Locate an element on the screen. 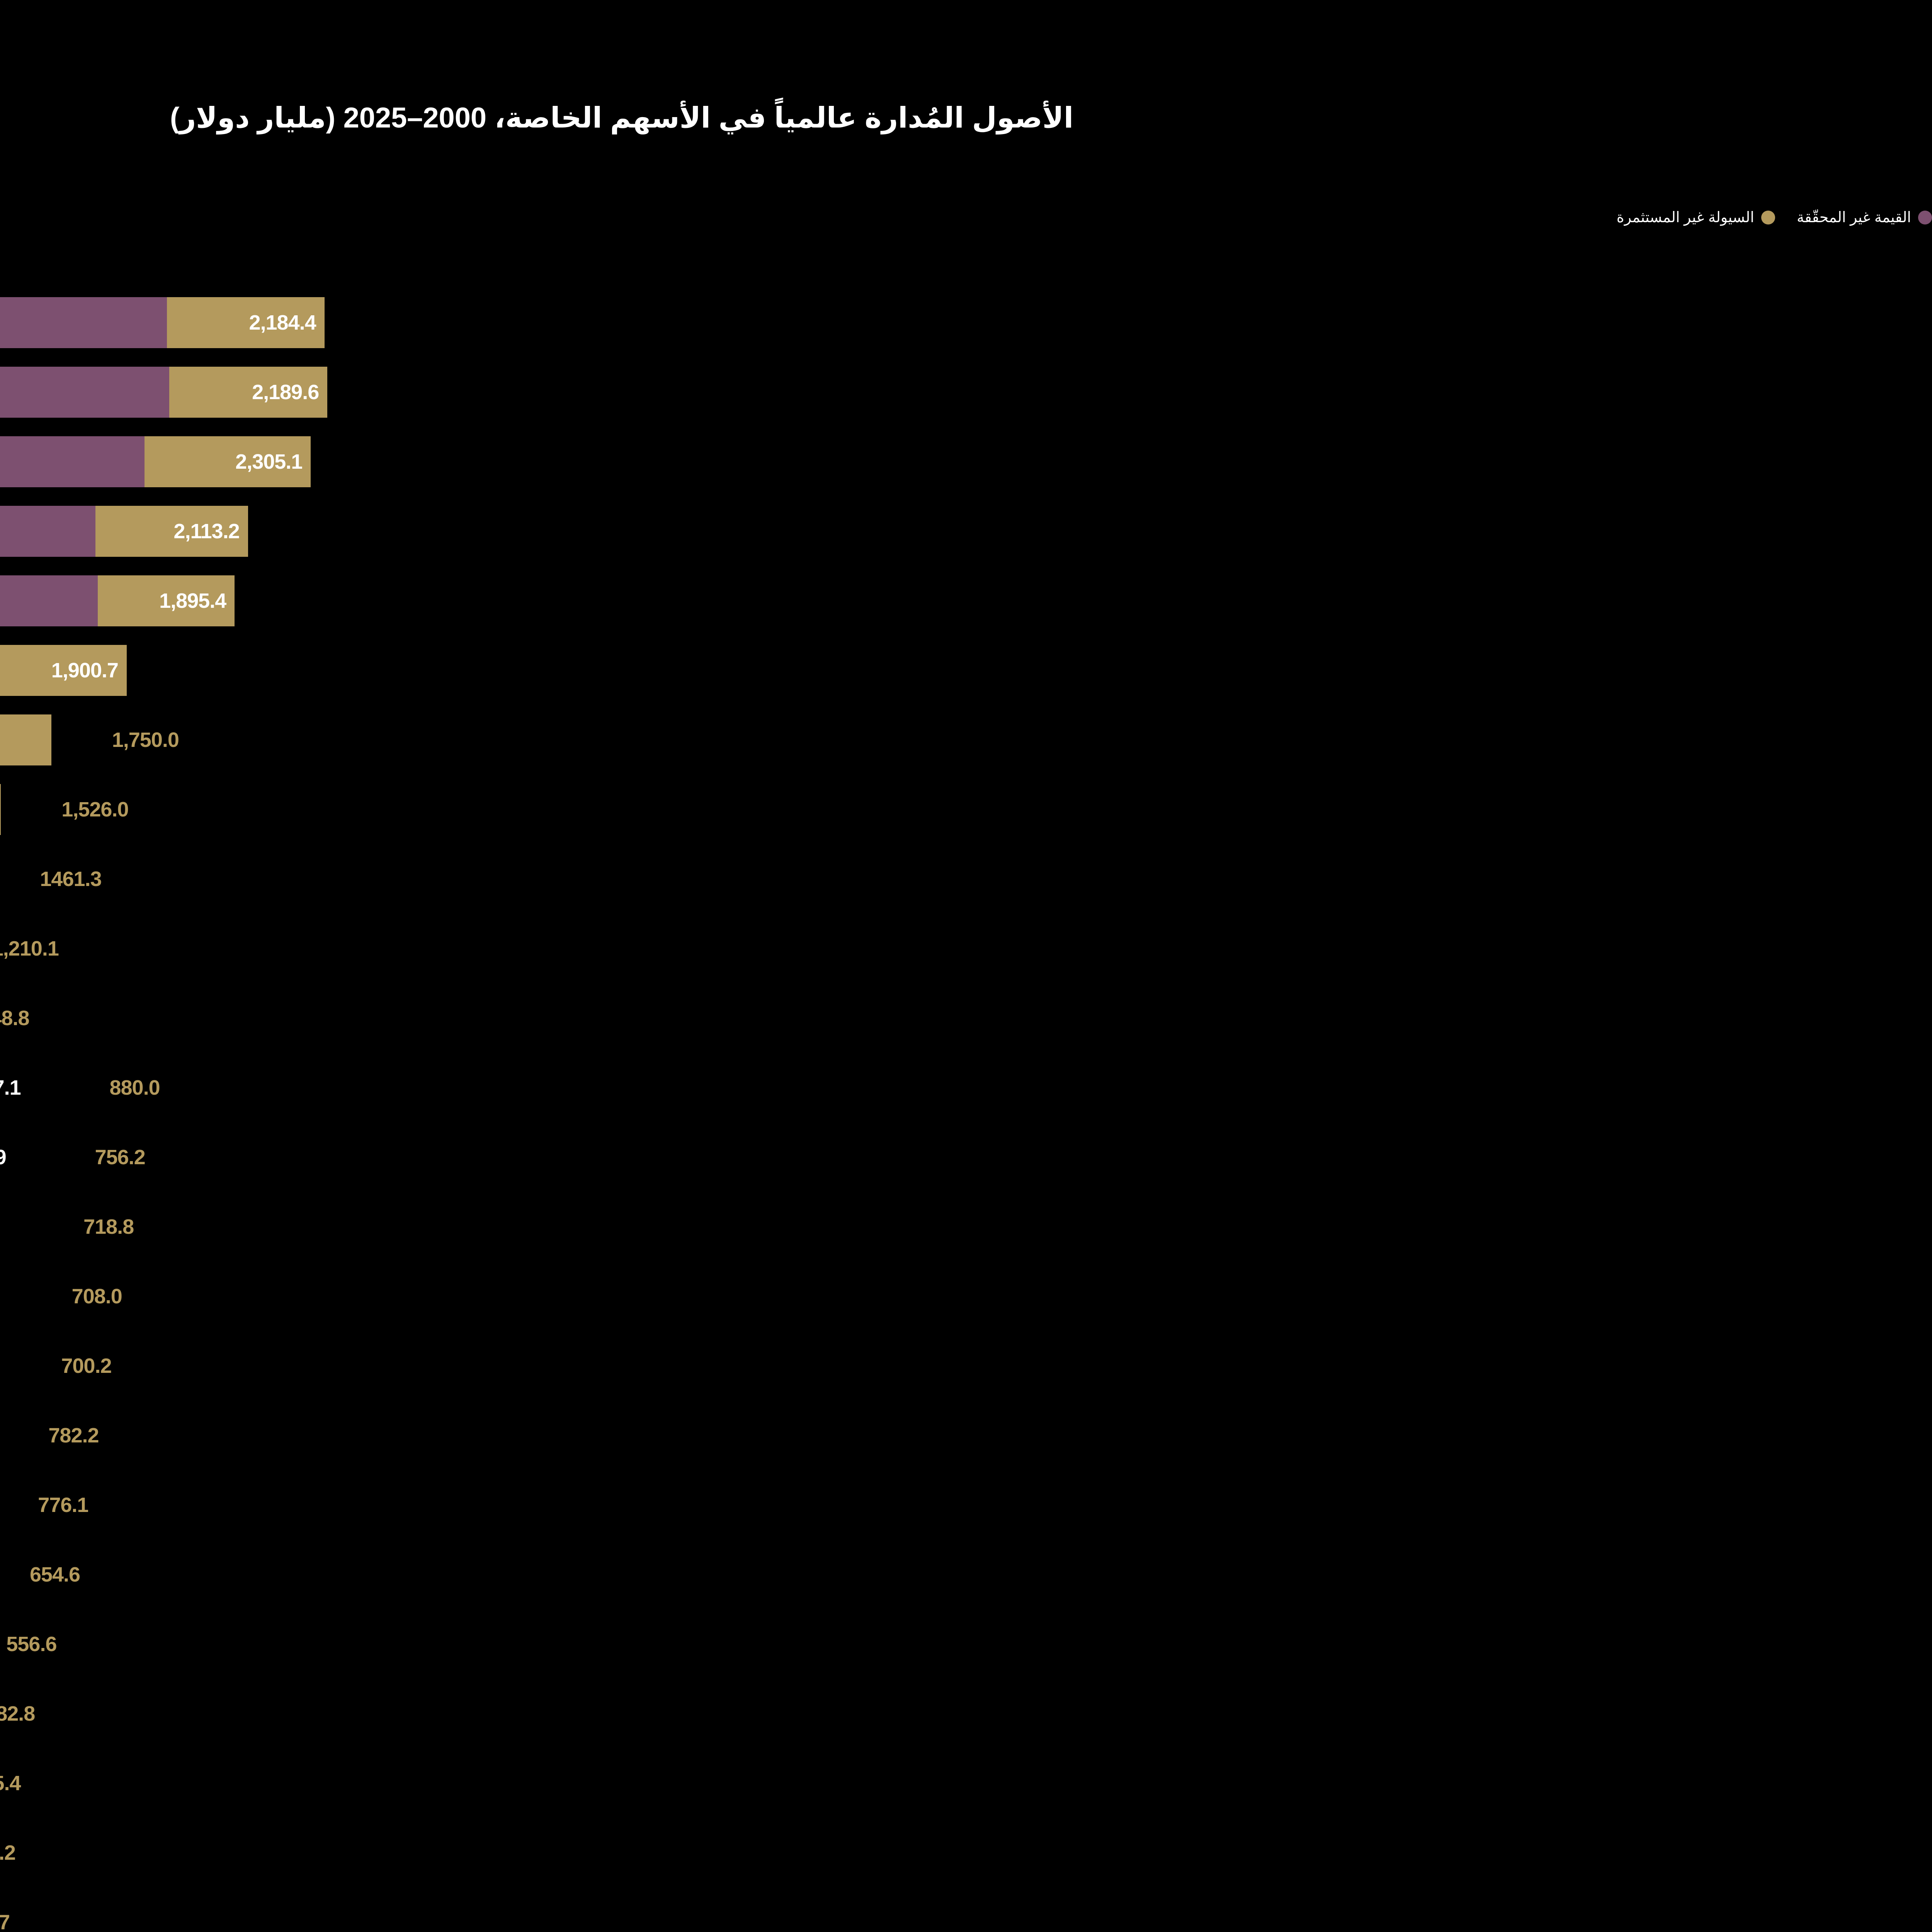 This screenshot has height=1932, width=1932. bar-outside-value-labels: 1461.3 is located at coordinates (51, 879).